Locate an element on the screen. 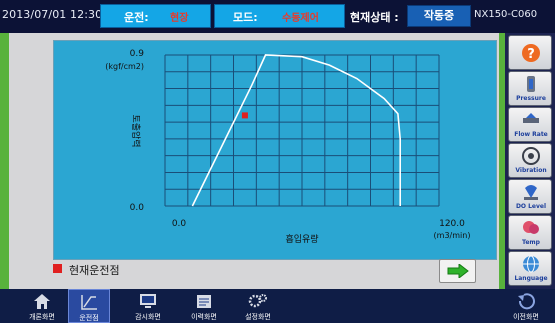 This screenshot has width=555, height=323. bottom-nav: 개론화면 운전점 감시화면 이력화면 설정화면 is located at coordinates (277, 306).